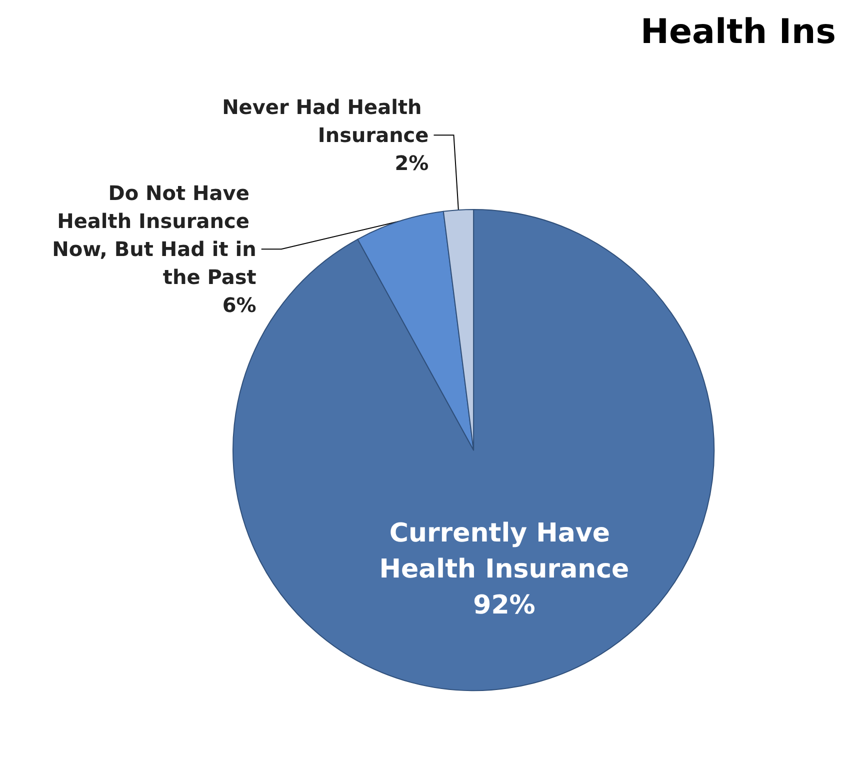 The width and height of the screenshot is (861, 776). What do you see at coordinates (504, 605) in the screenshot?
I see `data-label: 92%` at bounding box center [504, 605].